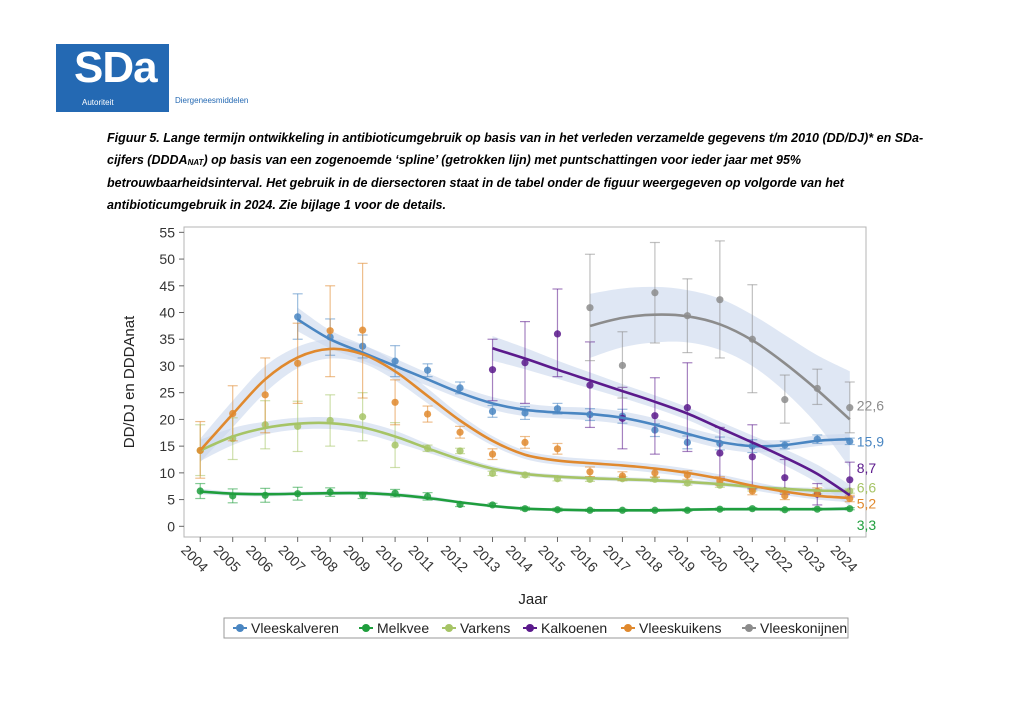  What do you see at coordinates (324, 558) in the screenshot?
I see `x-tick-label: 2008` at bounding box center [324, 558].